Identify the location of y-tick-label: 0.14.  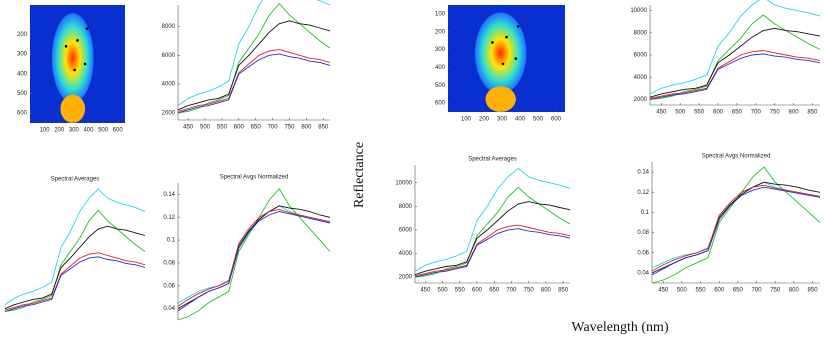
(169, 195).